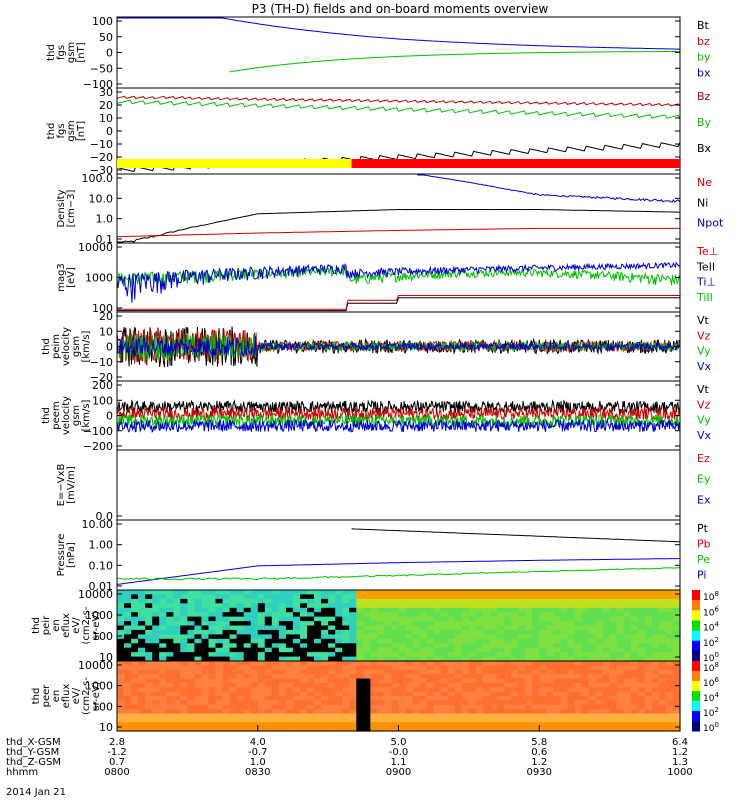  Describe the element at coordinates (383, 555) in the screenshot. I see `panel-pressure: 10.00 1.00 0.10 0.01 Pressure[nPa] Pt Pb Pe Pi` at that location.